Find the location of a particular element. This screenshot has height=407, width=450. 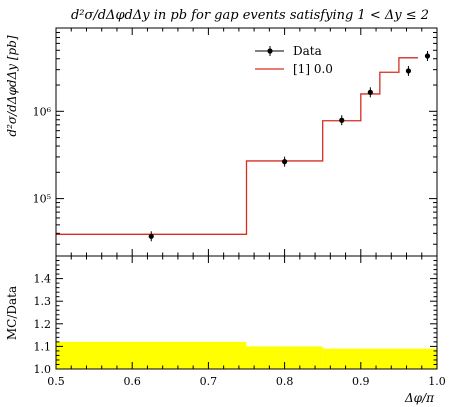

y-axis-label-main: d²σ/dΔφdΔy [pb] is located at coordinates (12, 85).